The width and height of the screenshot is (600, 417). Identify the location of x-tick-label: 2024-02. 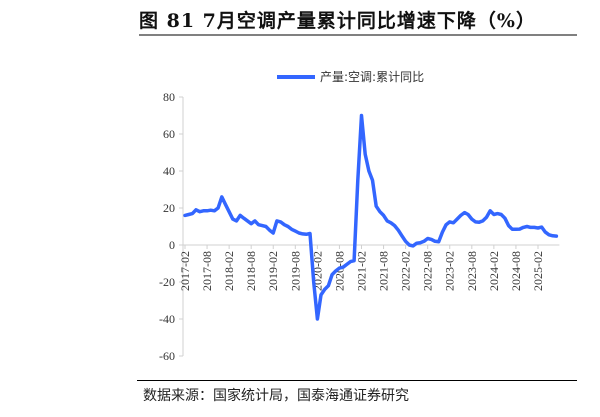
(494, 271).